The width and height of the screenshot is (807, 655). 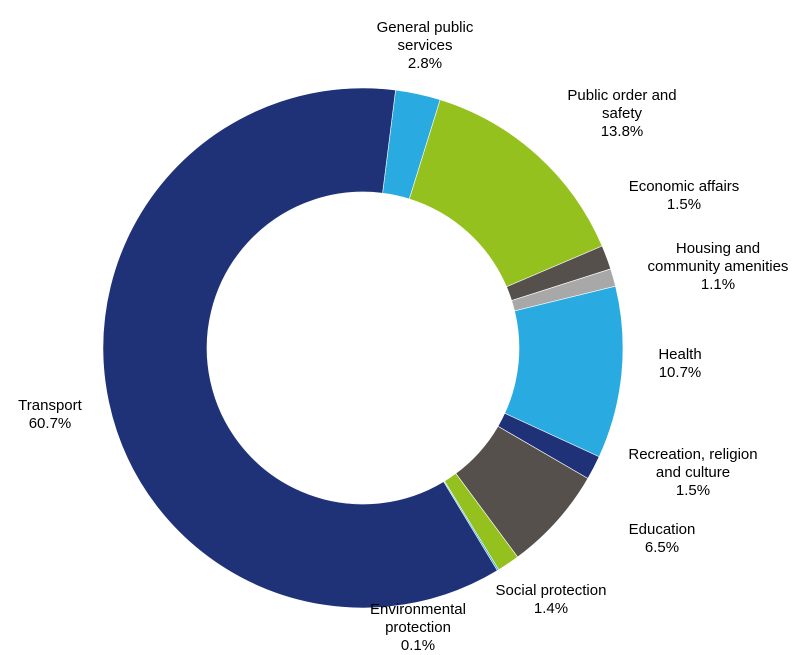 What do you see at coordinates (718, 284) in the screenshot?
I see `slice-value-label: 1.1%` at bounding box center [718, 284].